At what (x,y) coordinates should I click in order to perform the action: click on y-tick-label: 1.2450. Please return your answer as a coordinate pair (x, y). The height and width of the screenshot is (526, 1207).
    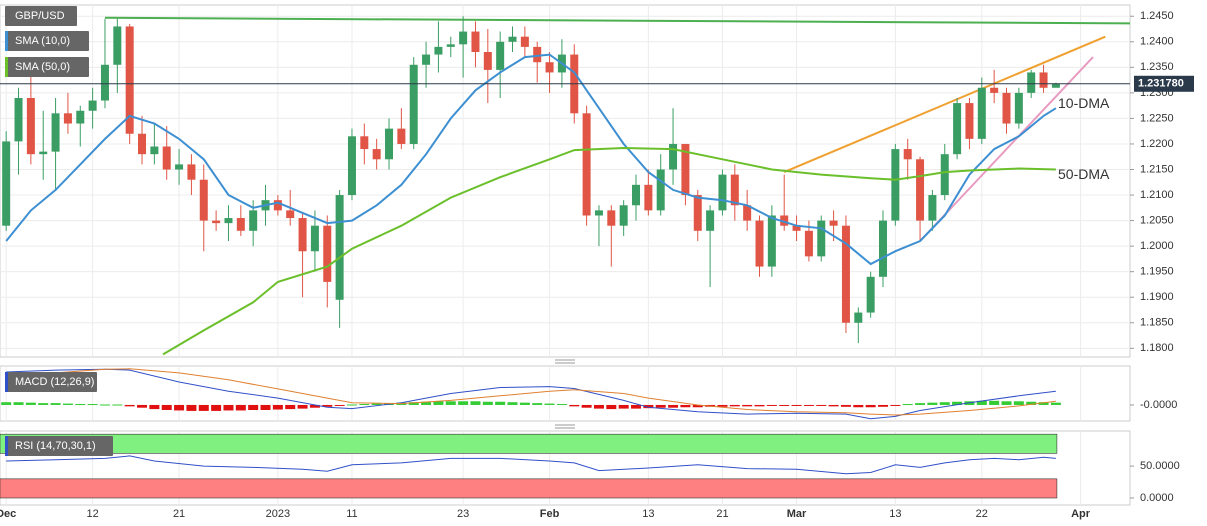
    Looking at the image, I should click on (1157, 16).